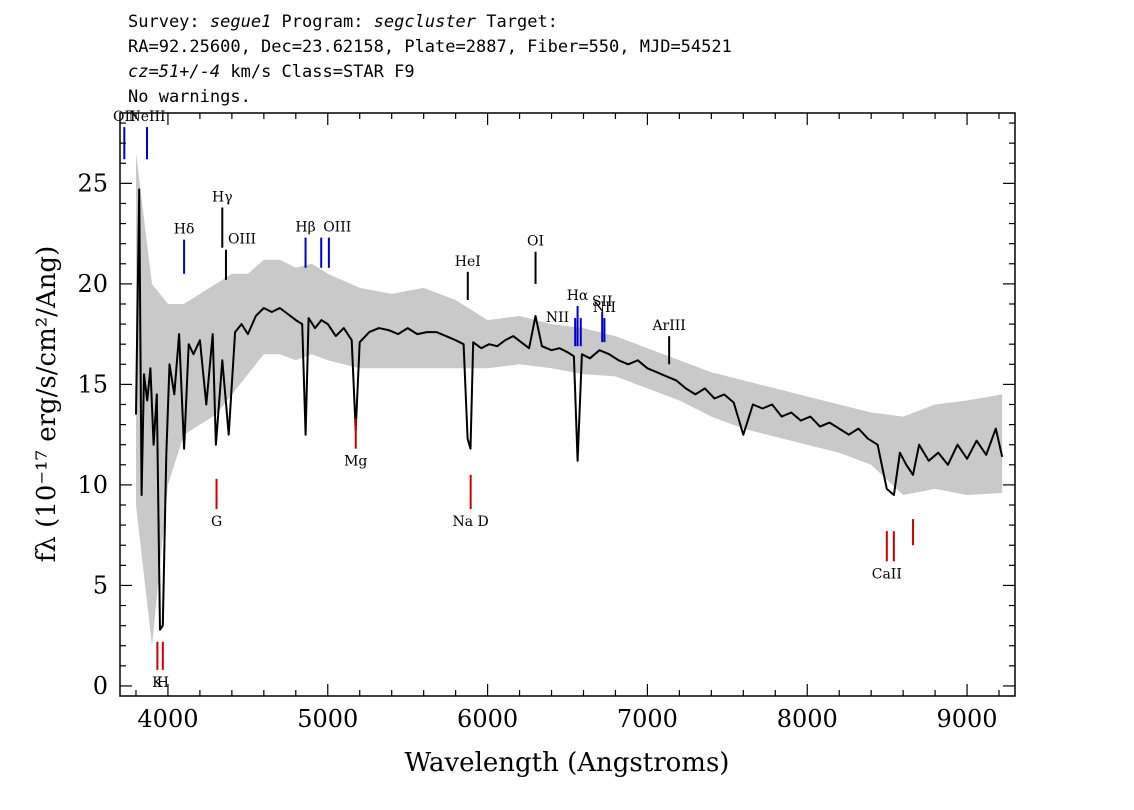 The height and width of the screenshot is (810, 1134). I want to click on y-tick-label-0: 0, so click(100, 686).